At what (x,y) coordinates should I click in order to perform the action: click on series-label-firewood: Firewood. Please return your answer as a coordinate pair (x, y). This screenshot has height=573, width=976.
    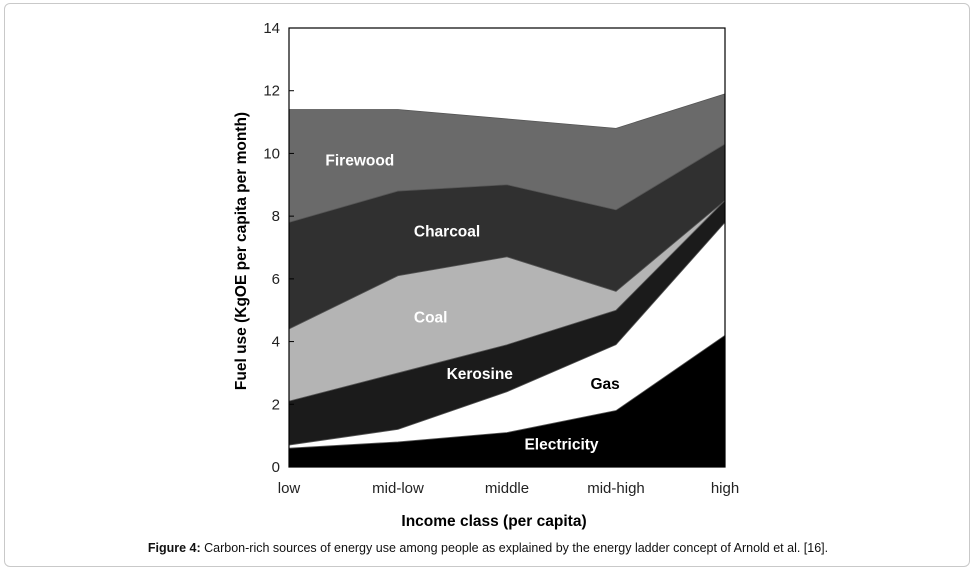
    Looking at the image, I should click on (359, 160).